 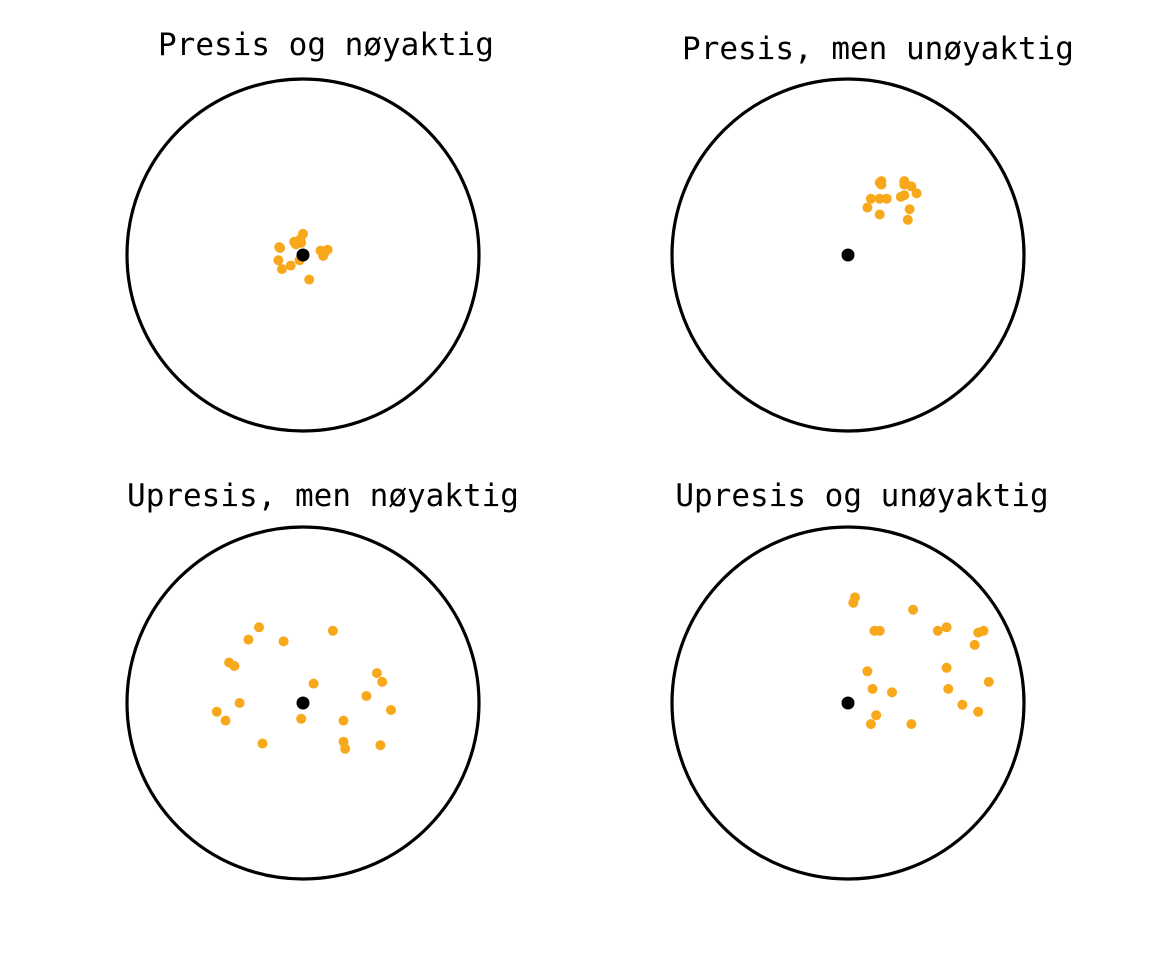 I want to click on target-panel-imprecise-inaccurate, so click(x=848, y=703).